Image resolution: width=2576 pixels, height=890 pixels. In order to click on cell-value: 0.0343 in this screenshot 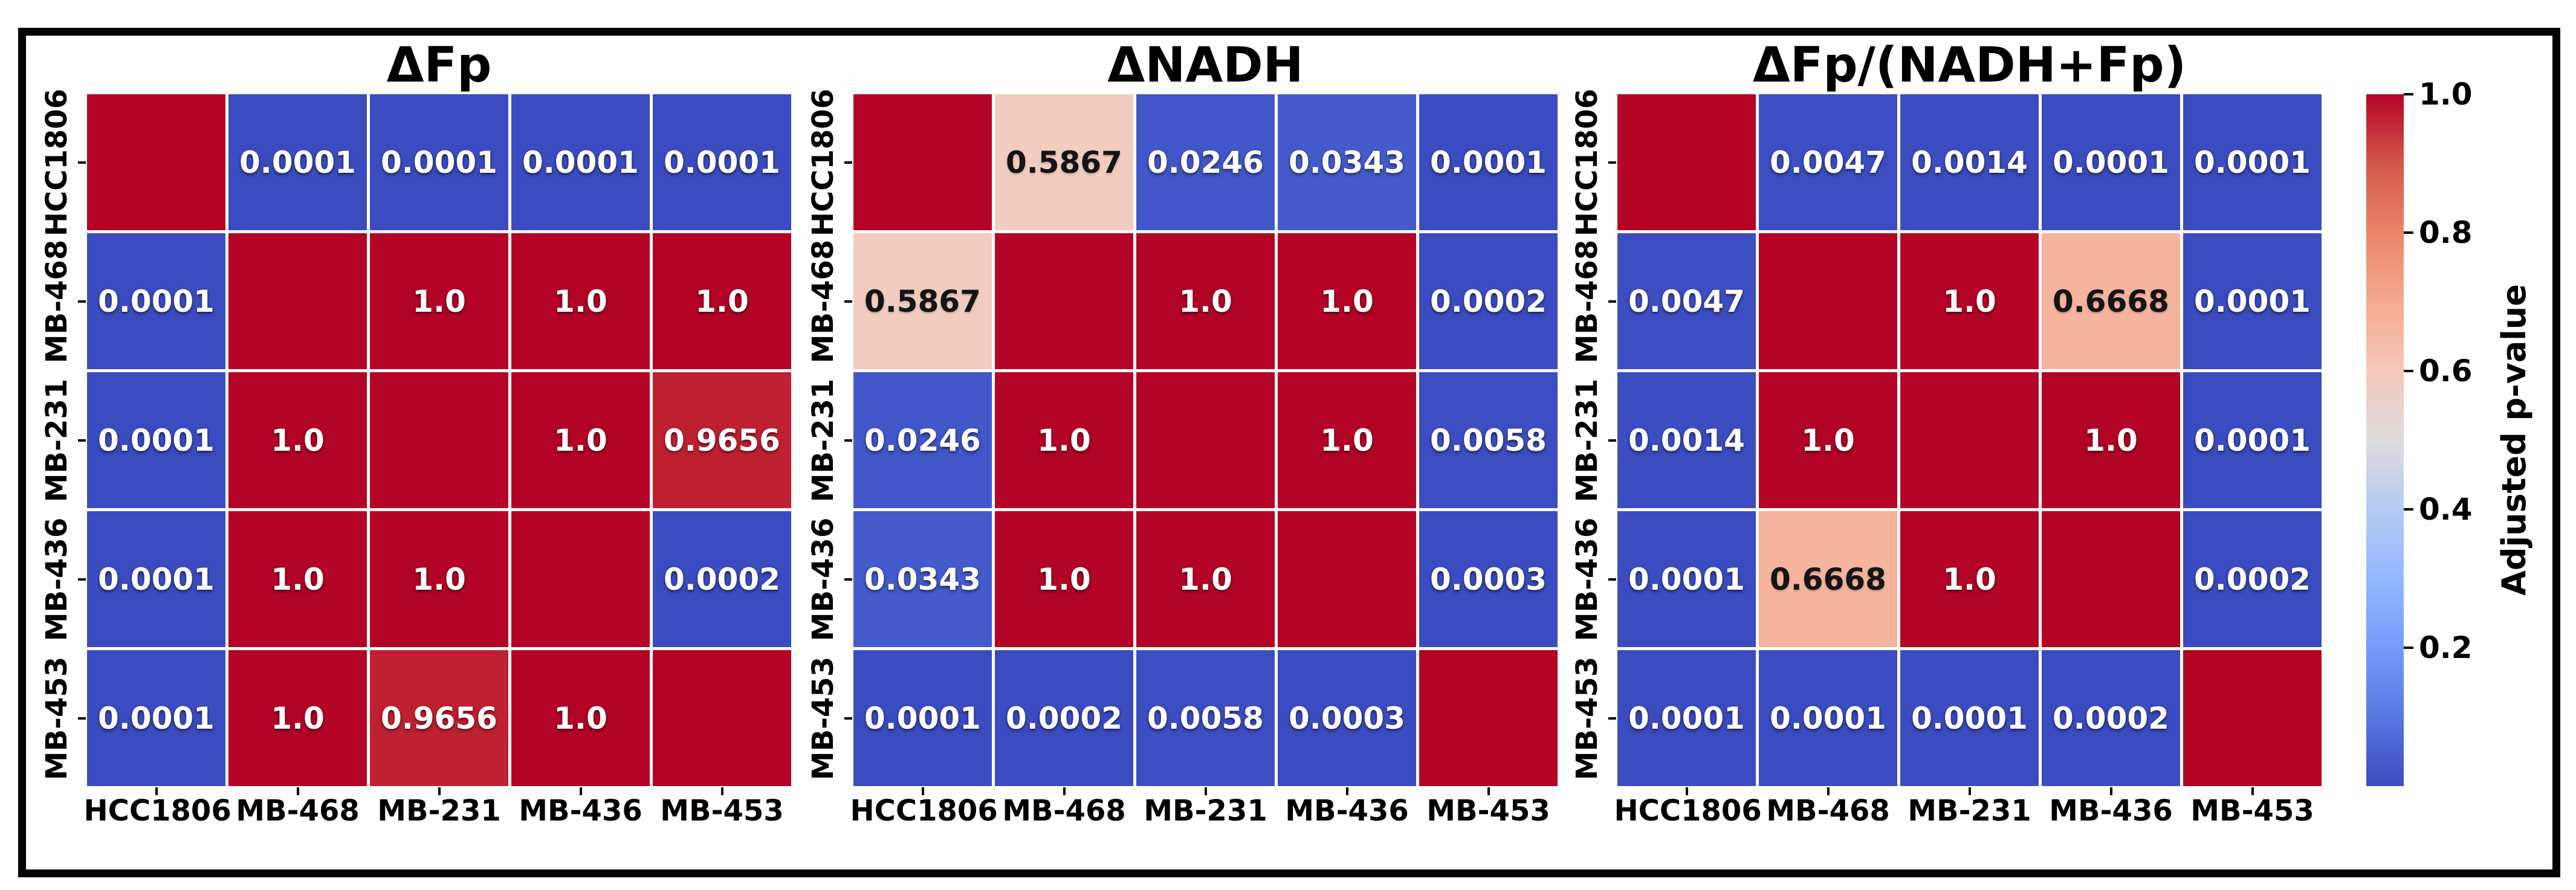, I will do `click(922, 579)`.